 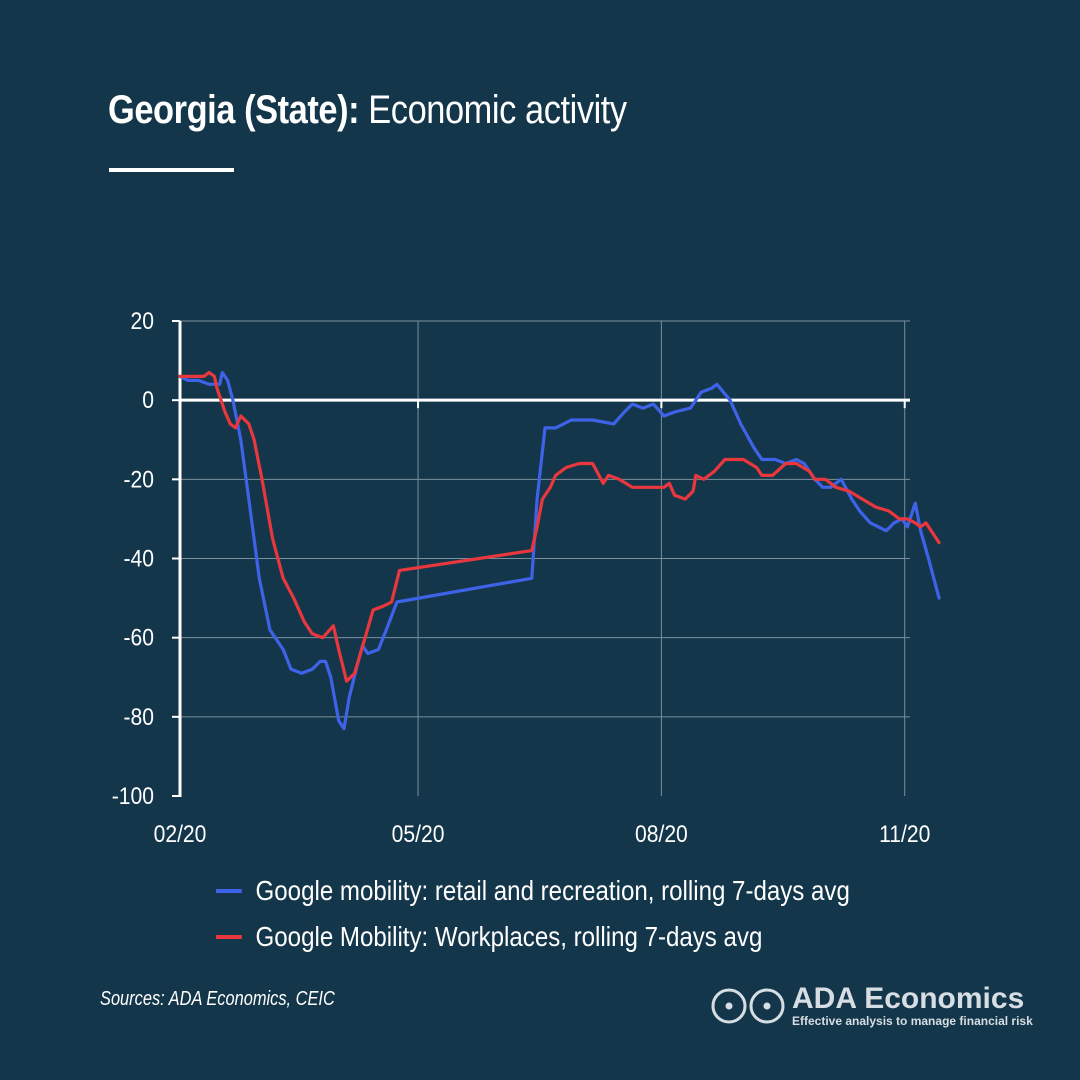 What do you see at coordinates (748, 1006) in the screenshot?
I see `logo-circles-icon` at bounding box center [748, 1006].